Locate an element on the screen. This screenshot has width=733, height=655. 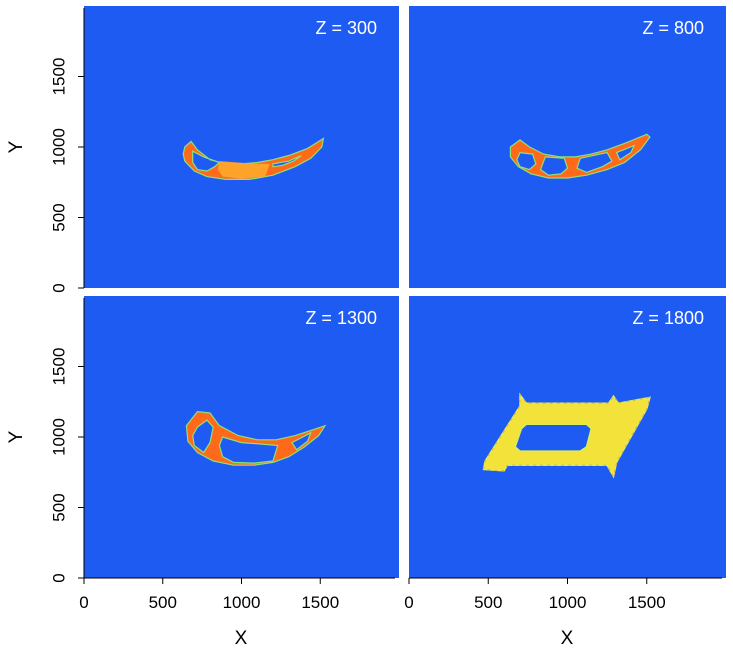
plate-texture is located at coordinates (567, 435).